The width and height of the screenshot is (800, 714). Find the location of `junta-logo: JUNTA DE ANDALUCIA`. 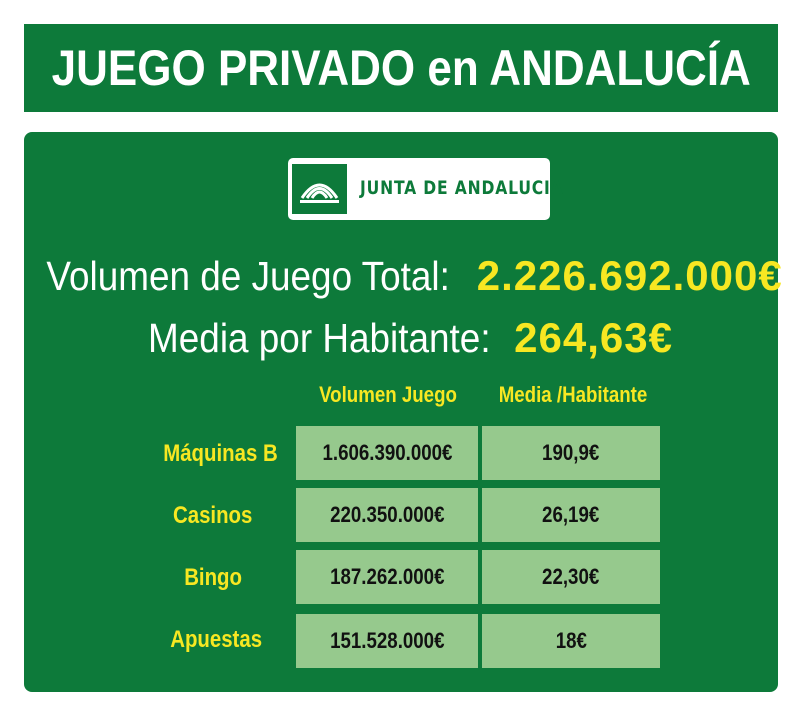

junta-logo: JUNTA DE ANDALUCIA is located at coordinates (425, 189).